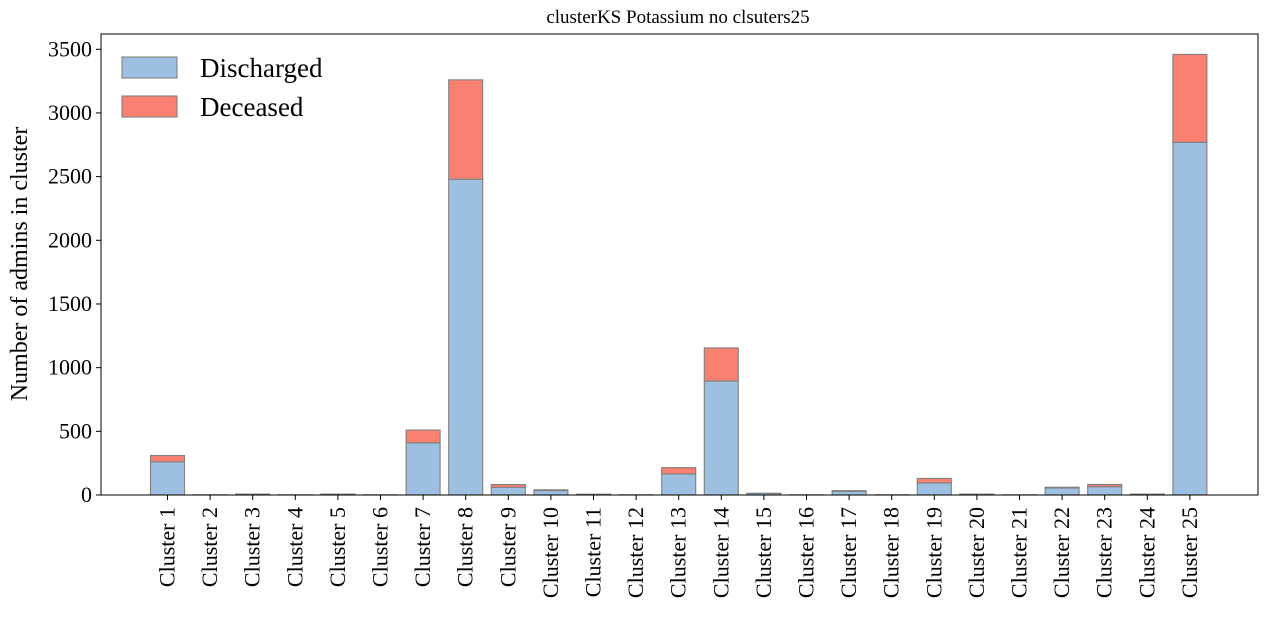 Image resolution: width=1269 pixels, height=617 pixels. What do you see at coordinates (763, 552) in the screenshot?
I see `x-tick-label-15: Cluster 15` at bounding box center [763, 552].